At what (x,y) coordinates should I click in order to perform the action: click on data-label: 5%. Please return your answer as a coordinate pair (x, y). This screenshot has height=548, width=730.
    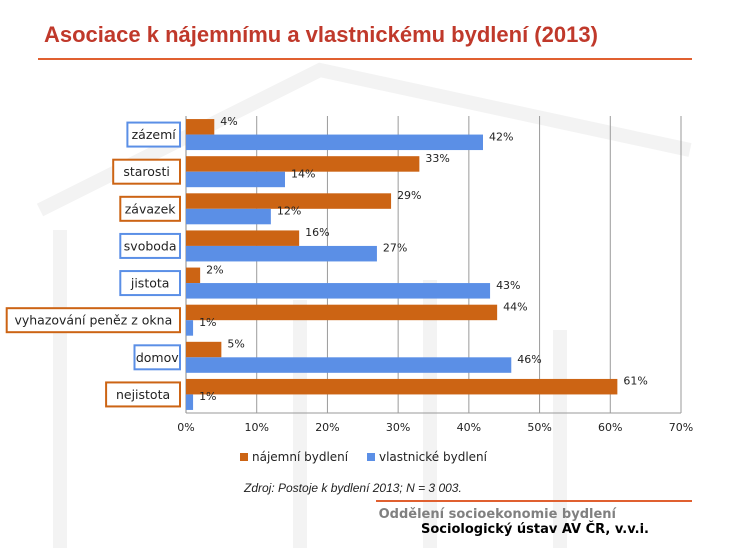
    Looking at the image, I should click on (235, 344).